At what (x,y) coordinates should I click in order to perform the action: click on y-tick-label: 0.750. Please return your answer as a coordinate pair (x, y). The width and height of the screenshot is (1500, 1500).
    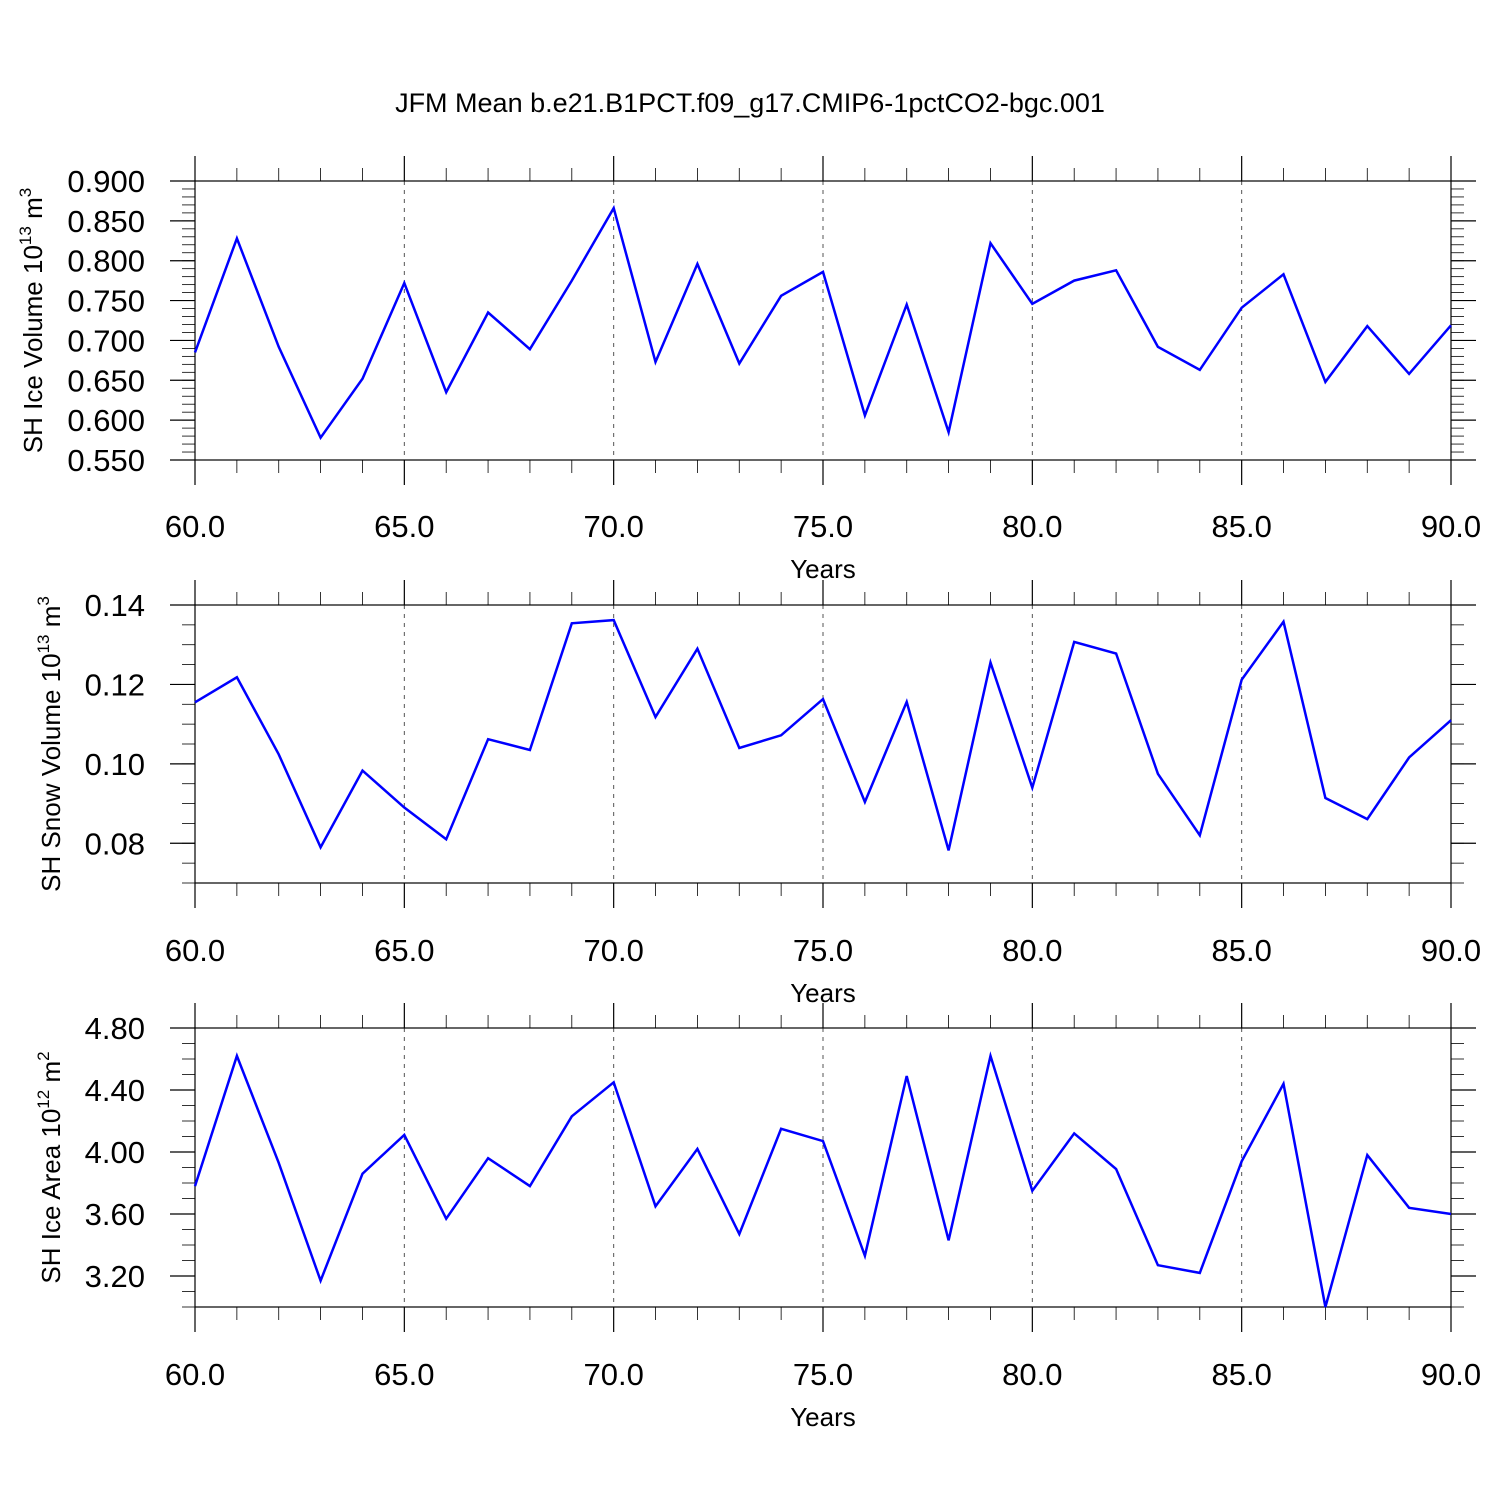
    Looking at the image, I should click on (106, 301).